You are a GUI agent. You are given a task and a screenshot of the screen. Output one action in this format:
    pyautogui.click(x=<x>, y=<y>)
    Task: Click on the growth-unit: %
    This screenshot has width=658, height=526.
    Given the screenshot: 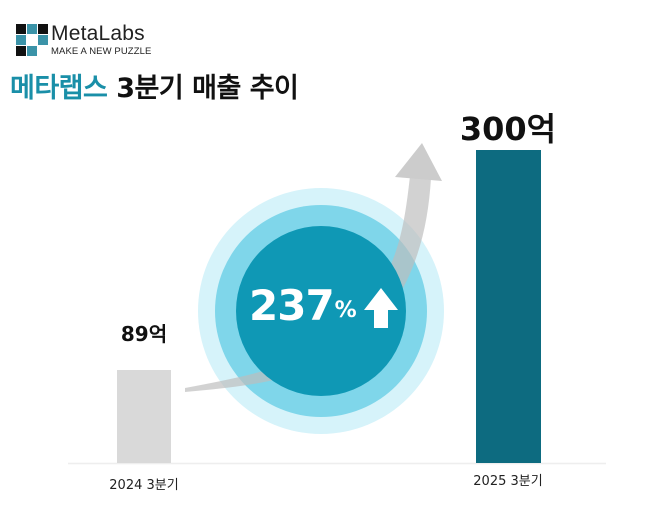 What is the action you would take?
    pyautogui.click(x=345, y=310)
    